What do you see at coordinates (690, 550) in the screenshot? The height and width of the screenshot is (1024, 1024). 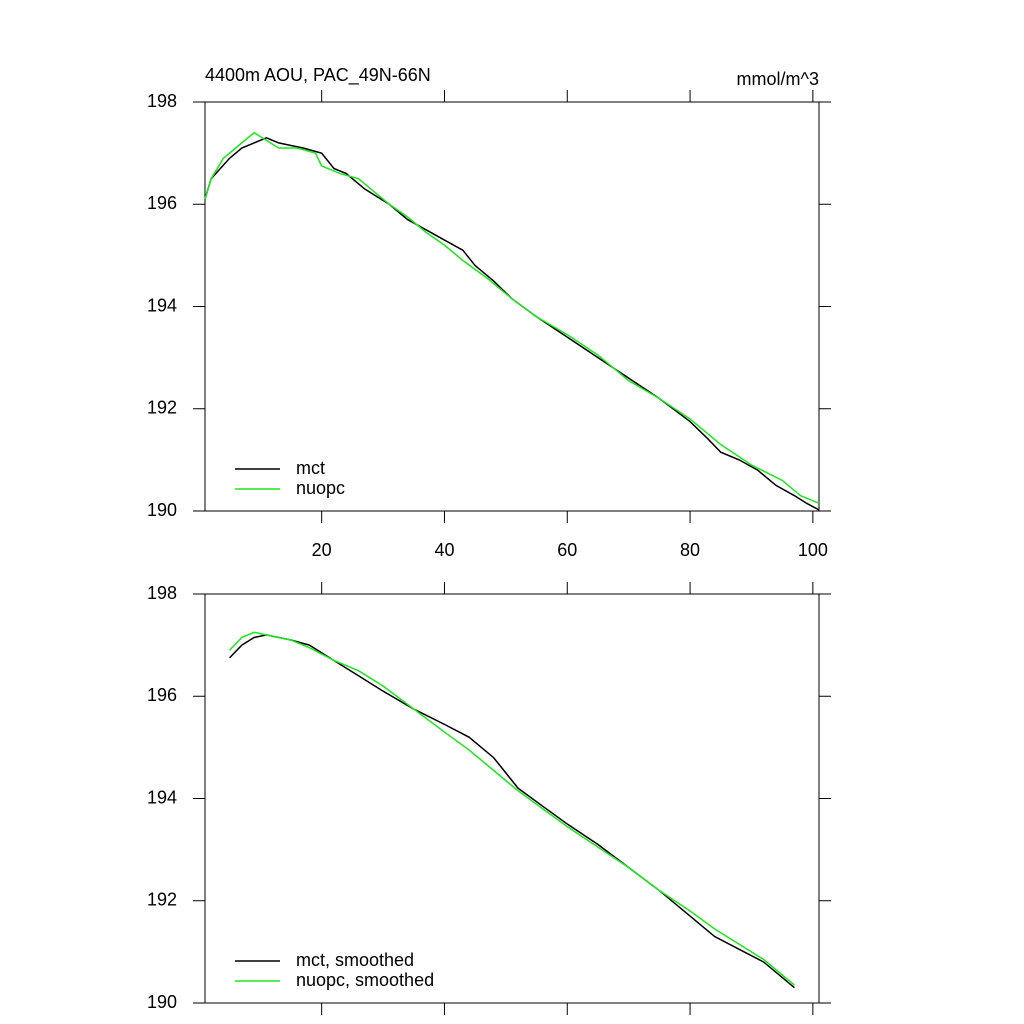 I see `x-tick-label: 80` at bounding box center [690, 550].